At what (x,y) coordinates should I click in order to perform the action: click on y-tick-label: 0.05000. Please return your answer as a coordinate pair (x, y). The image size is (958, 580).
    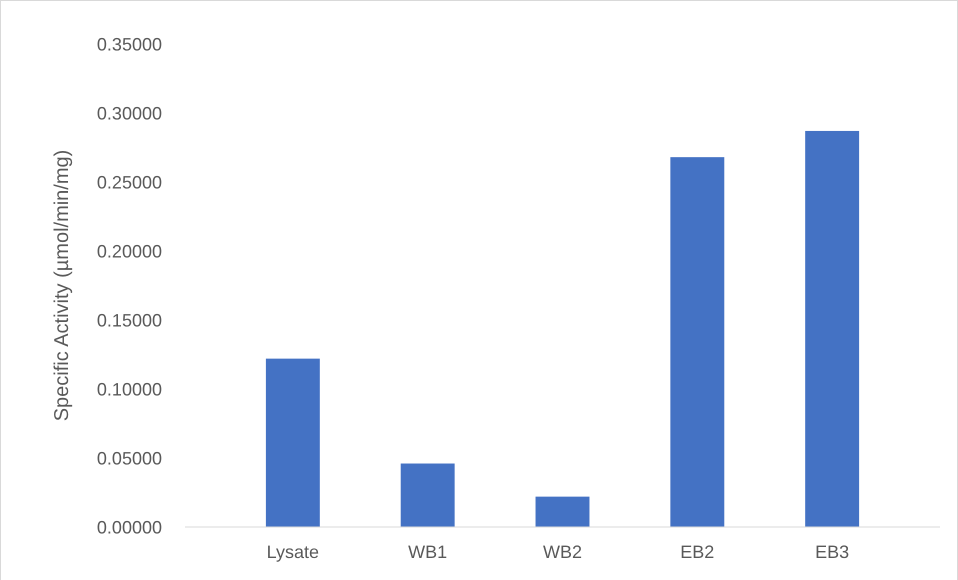
    Looking at the image, I should click on (129, 458).